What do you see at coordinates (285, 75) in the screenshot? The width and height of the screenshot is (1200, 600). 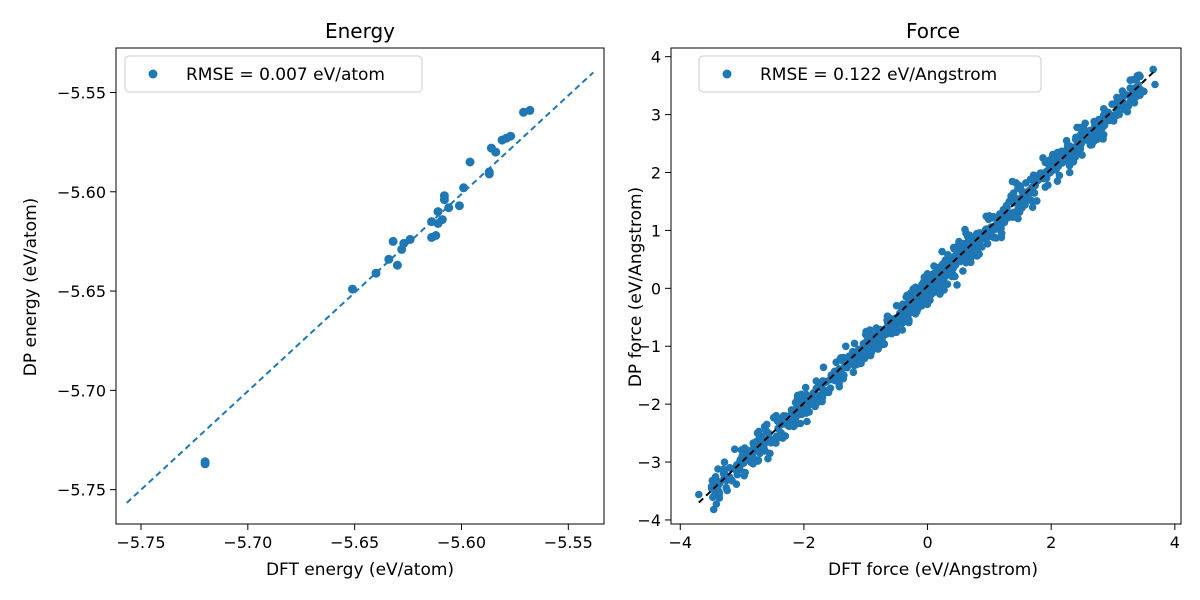 I see `energy-legend-label: RMSE = 0.007 eV/atom` at bounding box center [285, 75].